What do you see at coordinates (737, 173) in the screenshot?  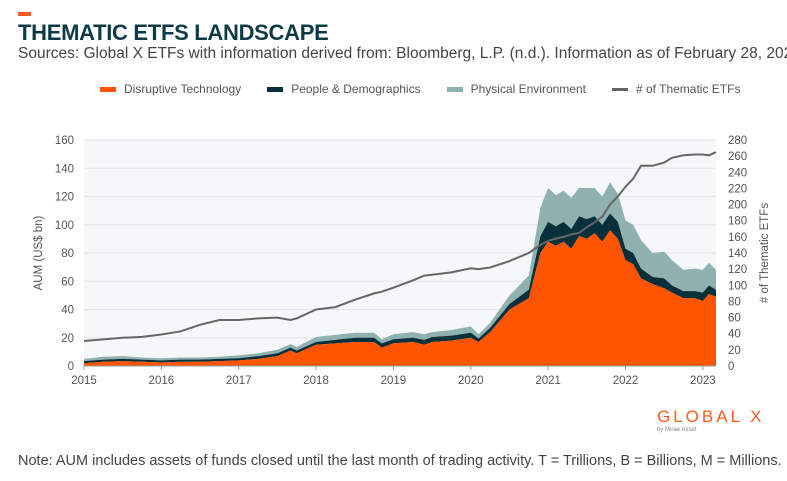 I see `y2-tick-label: 240` at bounding box center [737, 173].